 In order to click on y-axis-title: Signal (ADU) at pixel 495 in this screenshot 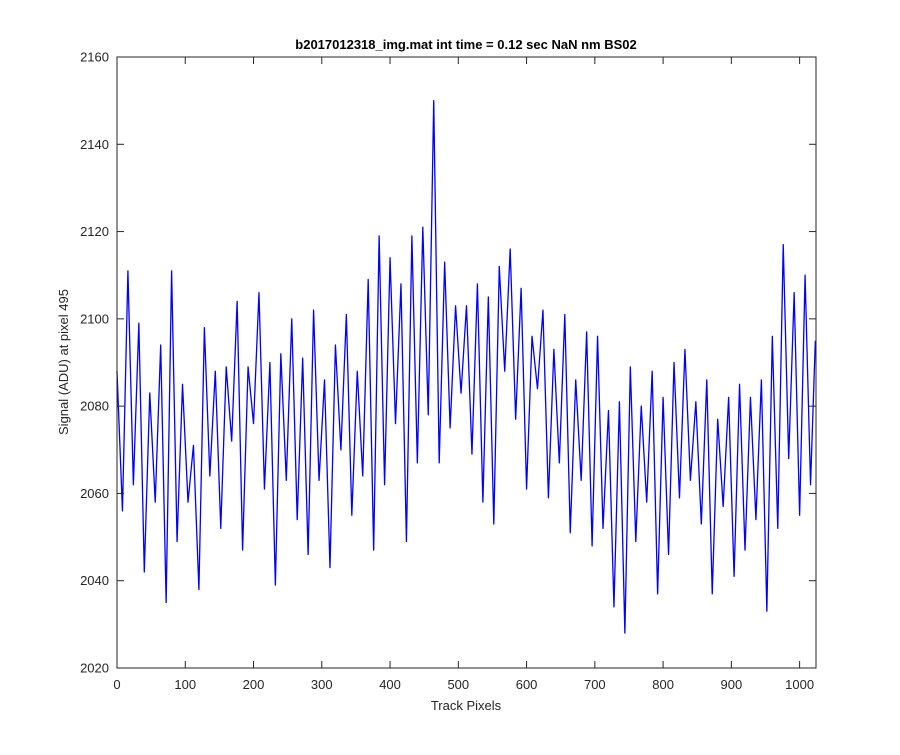, I will do `click(63, 362)`.